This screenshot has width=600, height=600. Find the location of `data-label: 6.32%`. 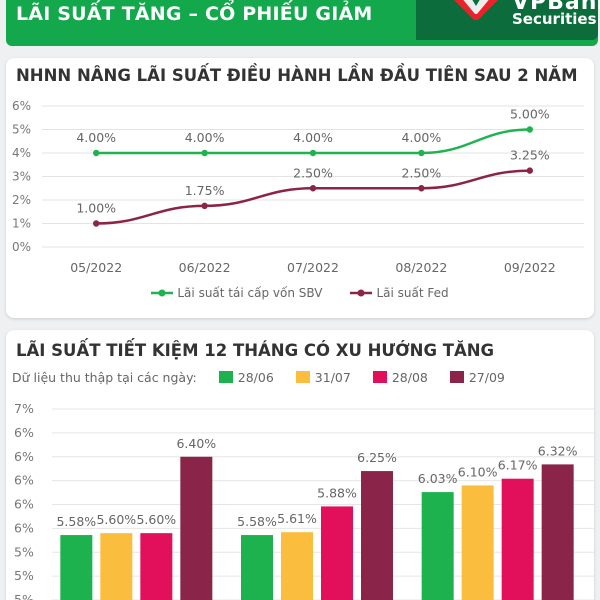

data-label: 6.32% is located at coordinates (558, 450).